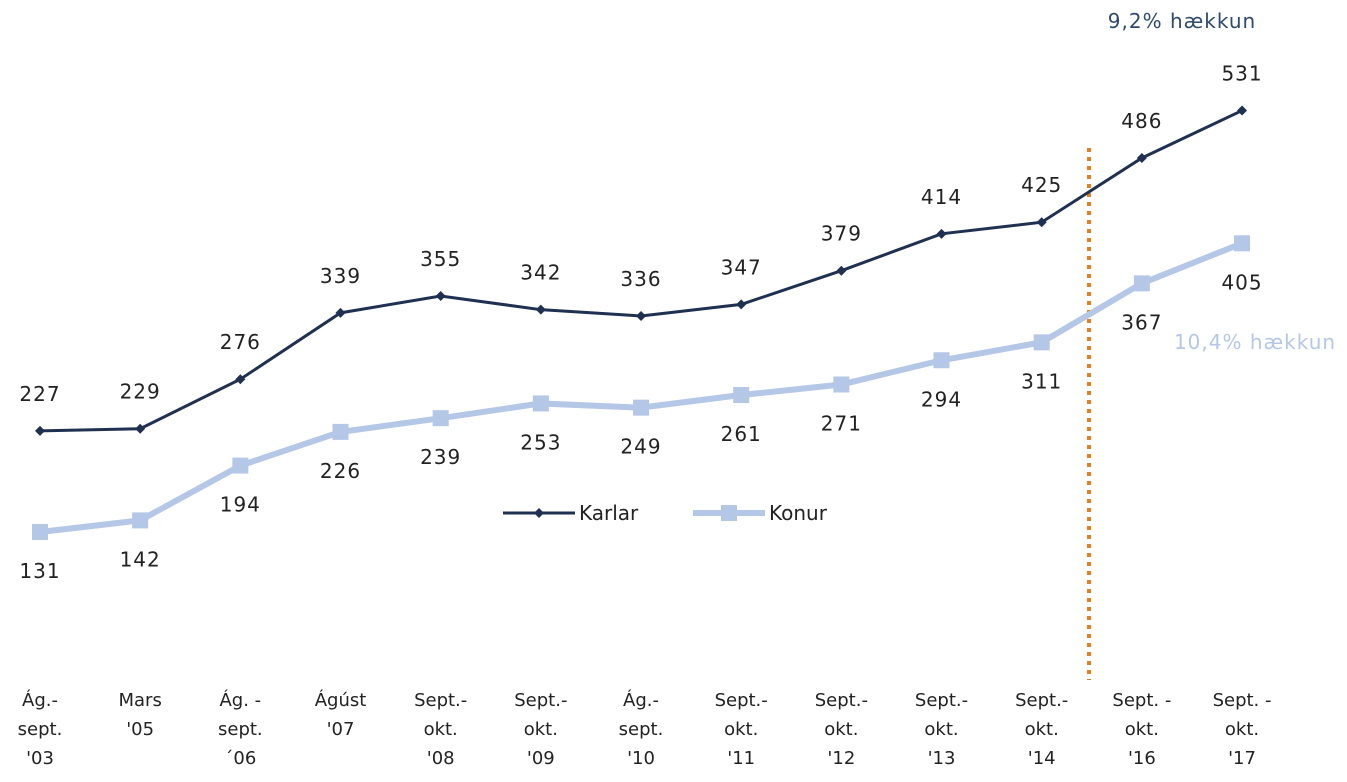  I want to click on x-tick-label-line: '13, so click(942, 758).